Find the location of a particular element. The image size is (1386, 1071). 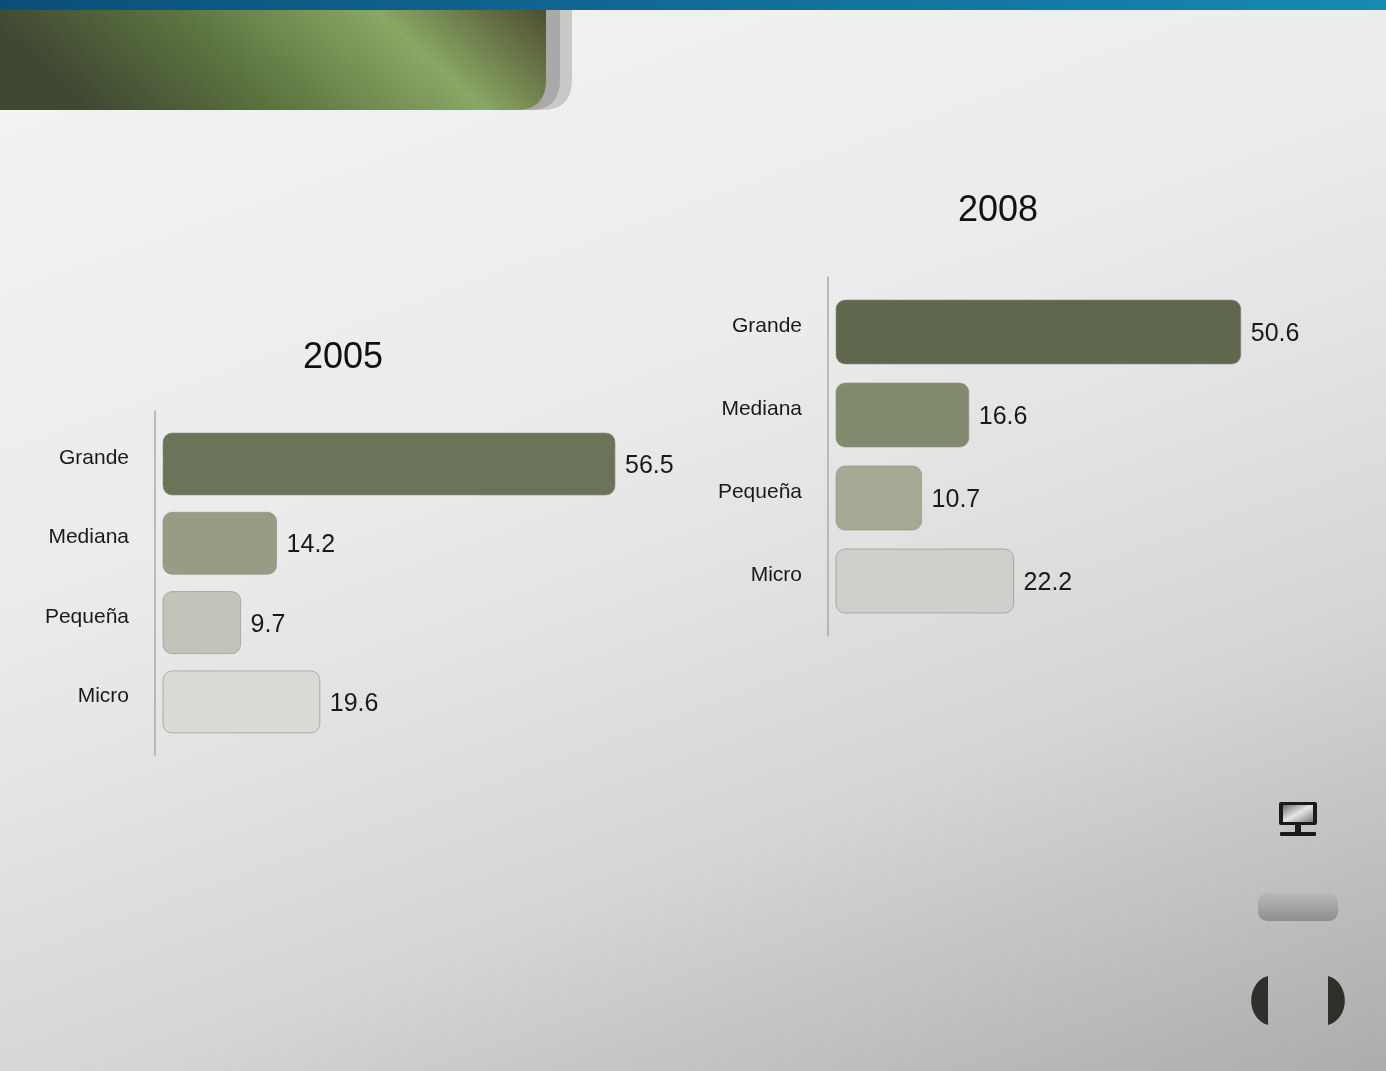

data-label: 10.7 is located at coordinates (956, 498).